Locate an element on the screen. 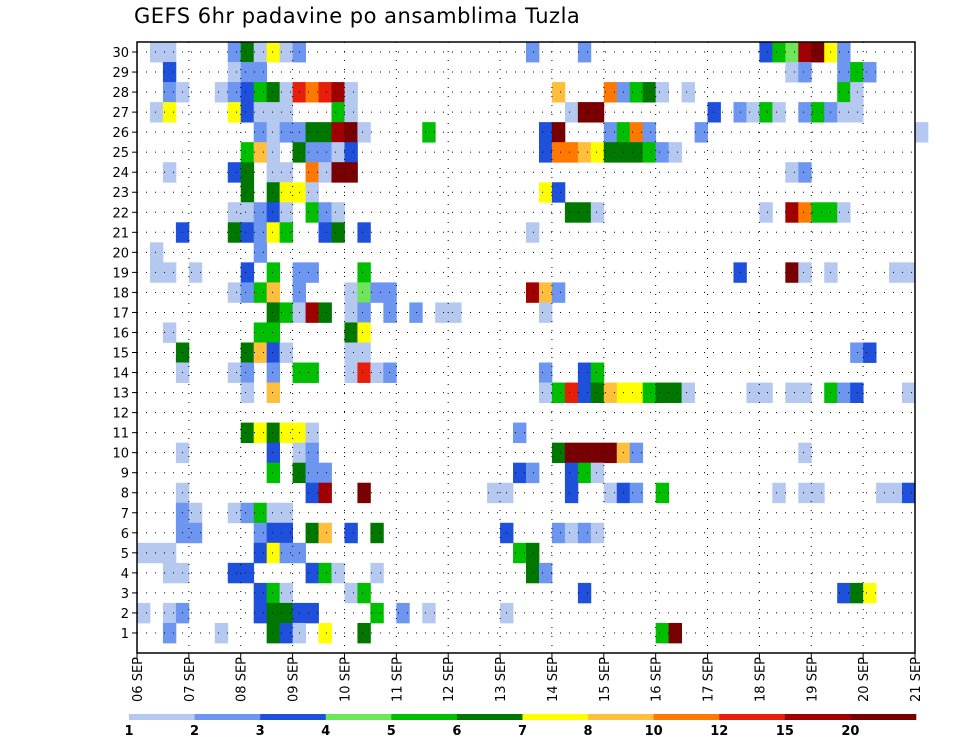  y-tick-label: 24 is located at coordinates (120, 173).